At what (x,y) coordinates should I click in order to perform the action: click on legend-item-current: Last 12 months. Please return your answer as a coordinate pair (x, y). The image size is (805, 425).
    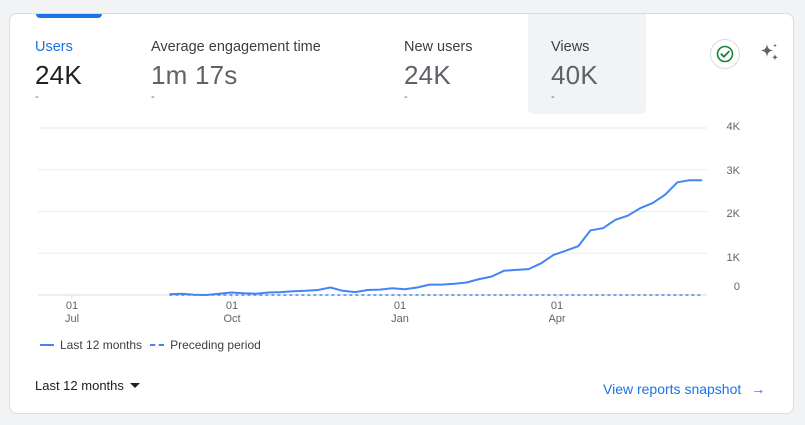
    Looking at the image, I should click on (91, 345).